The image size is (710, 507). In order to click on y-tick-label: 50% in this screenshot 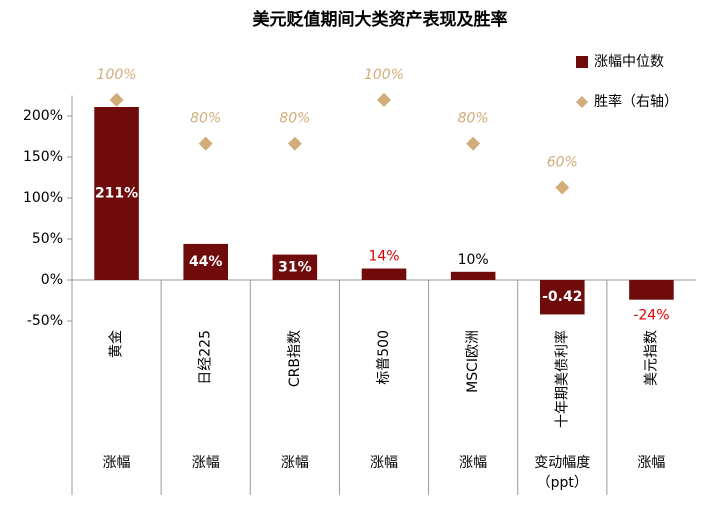, I will do `click(47, 239)`.